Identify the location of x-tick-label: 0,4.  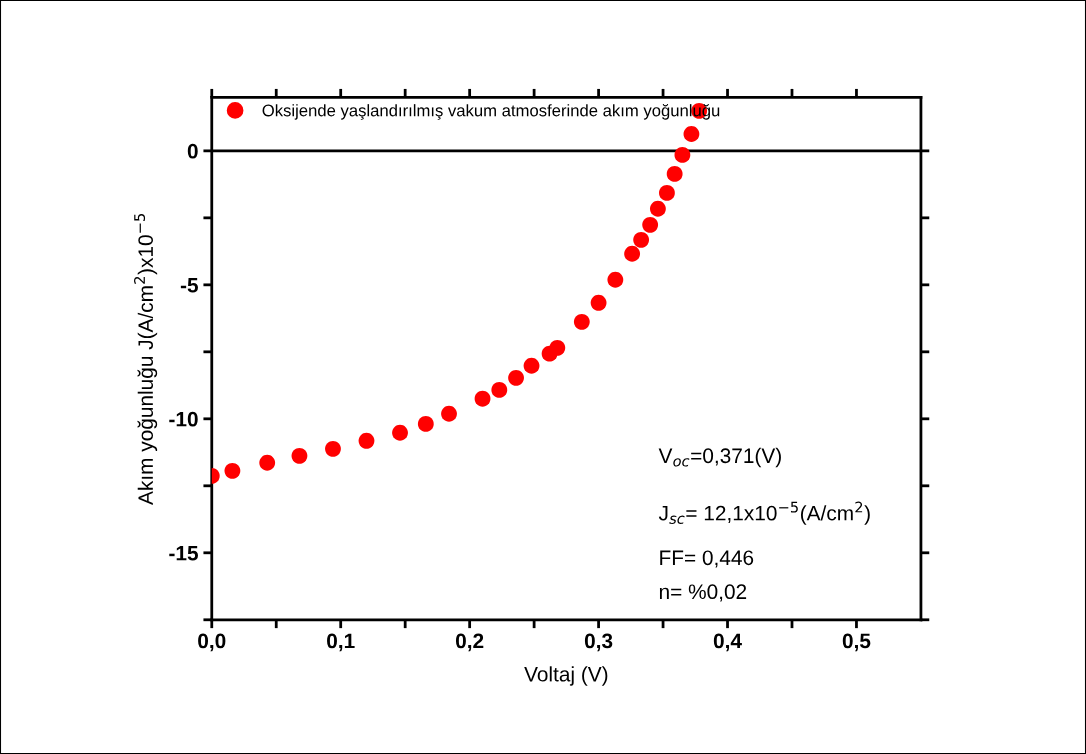
(727, 642).